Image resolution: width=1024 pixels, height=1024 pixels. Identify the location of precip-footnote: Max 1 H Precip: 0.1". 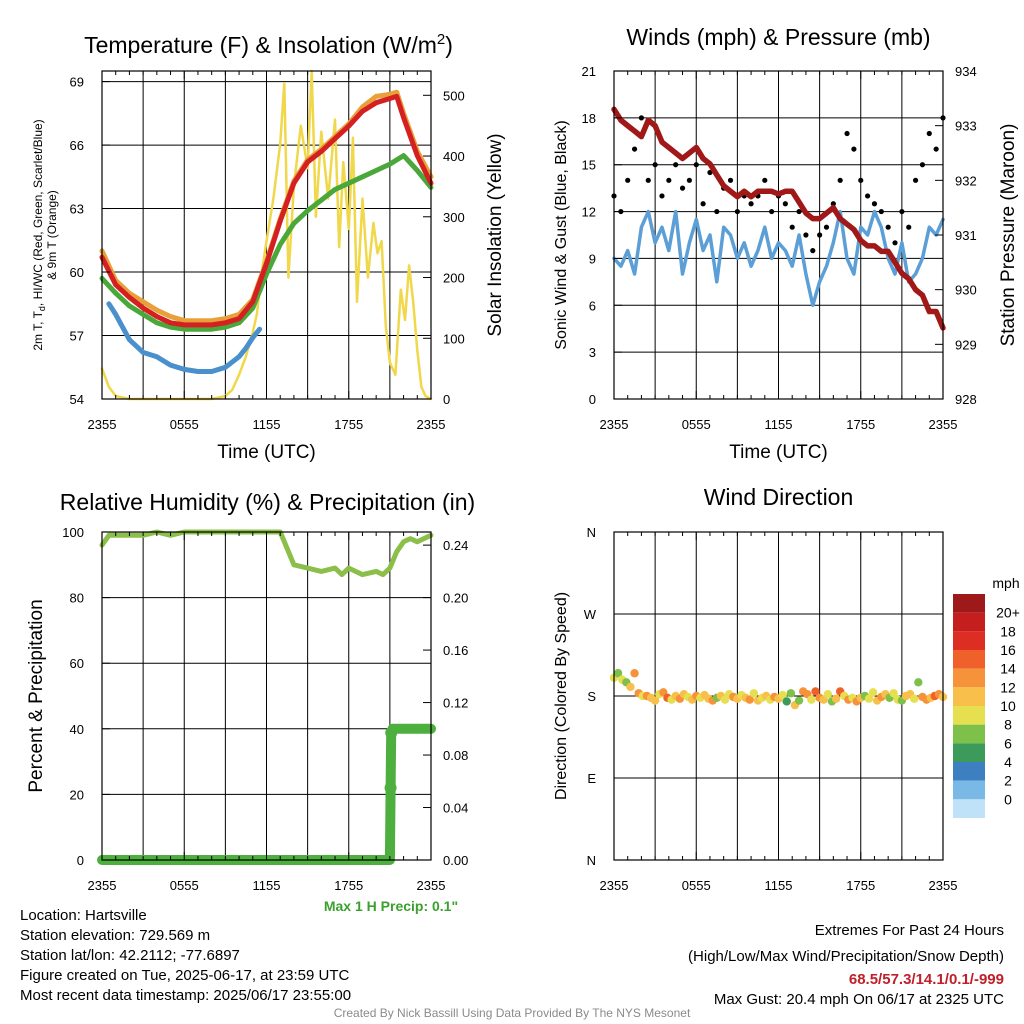
(391, 906).